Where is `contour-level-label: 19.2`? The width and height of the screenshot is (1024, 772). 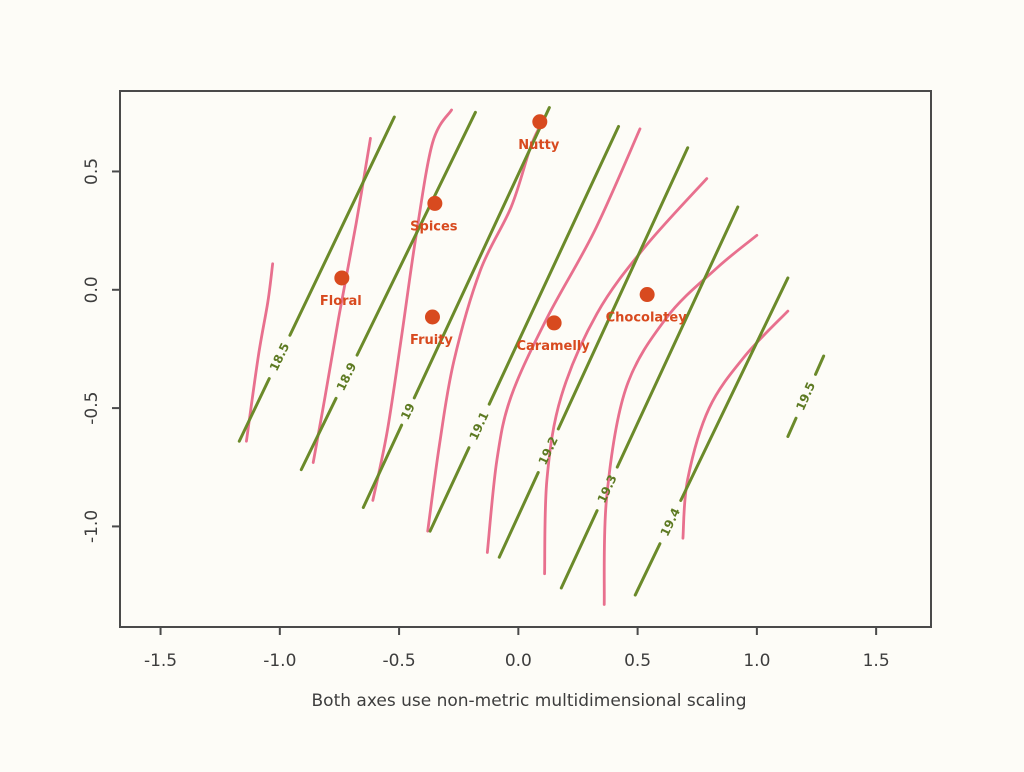
contour-level-label: 19.2 is located at coordinates (548, 450).